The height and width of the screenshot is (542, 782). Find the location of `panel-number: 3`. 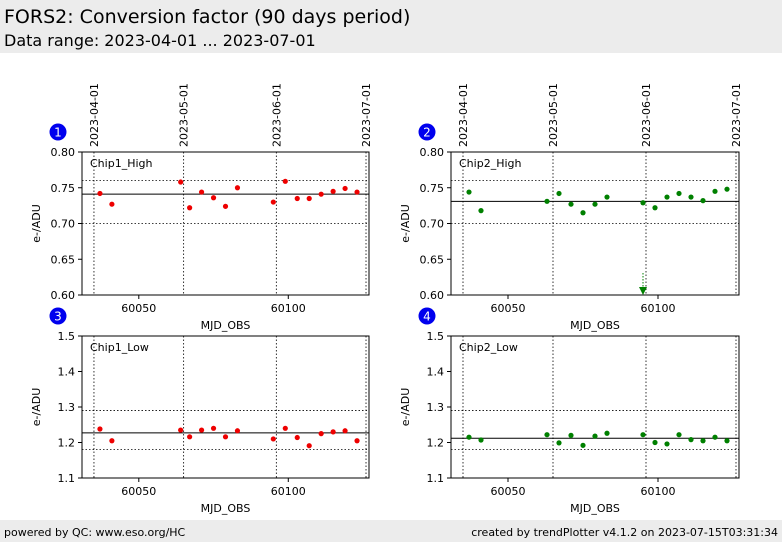

panel-number: 3 is located at coordinates (58, 317).